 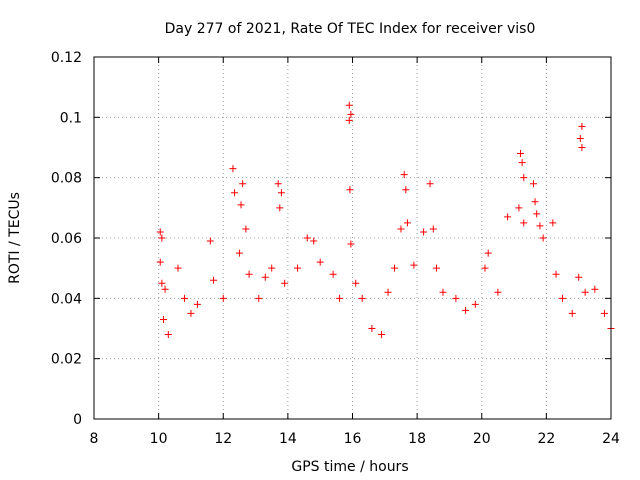 I want to click on y-tick-label: 0.02, so click(x=66, y=360).